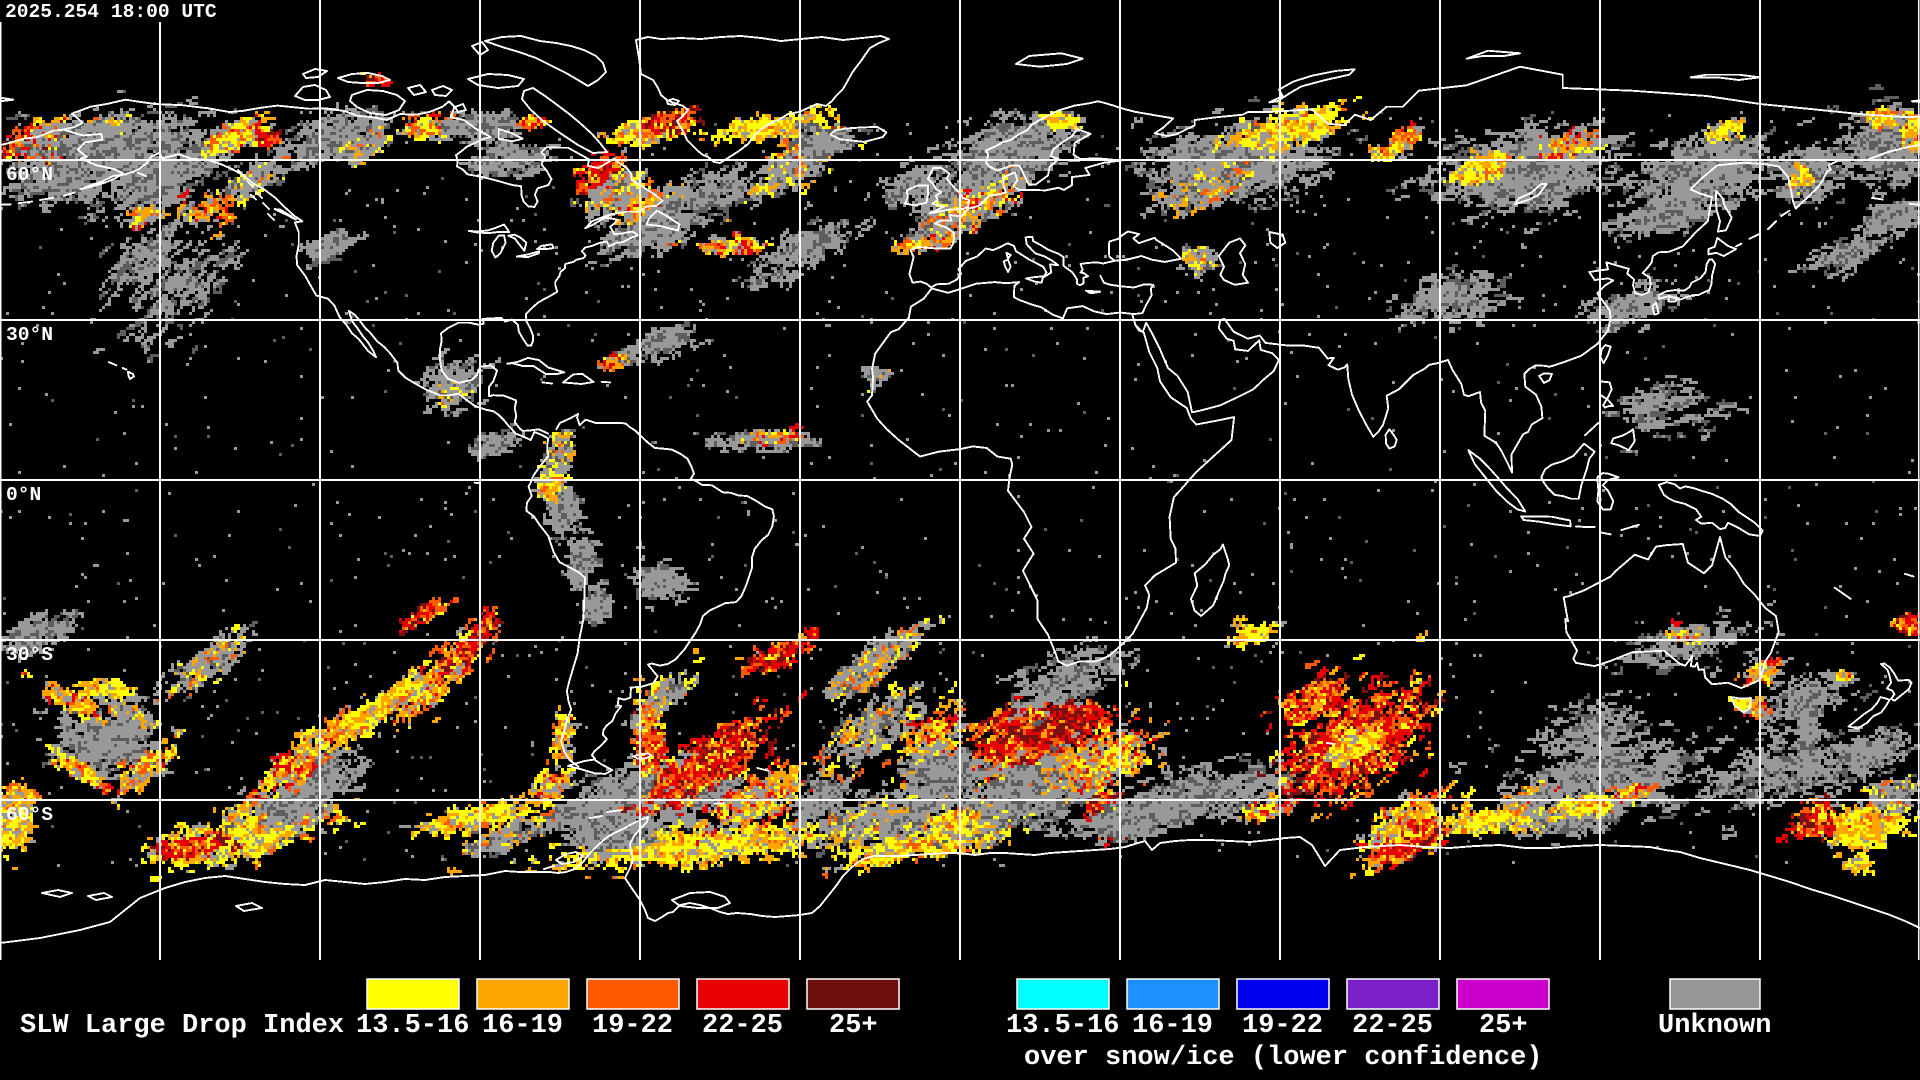  I want to click on svg-text: 2025.254 18:00 UTC, so click(111, 12).